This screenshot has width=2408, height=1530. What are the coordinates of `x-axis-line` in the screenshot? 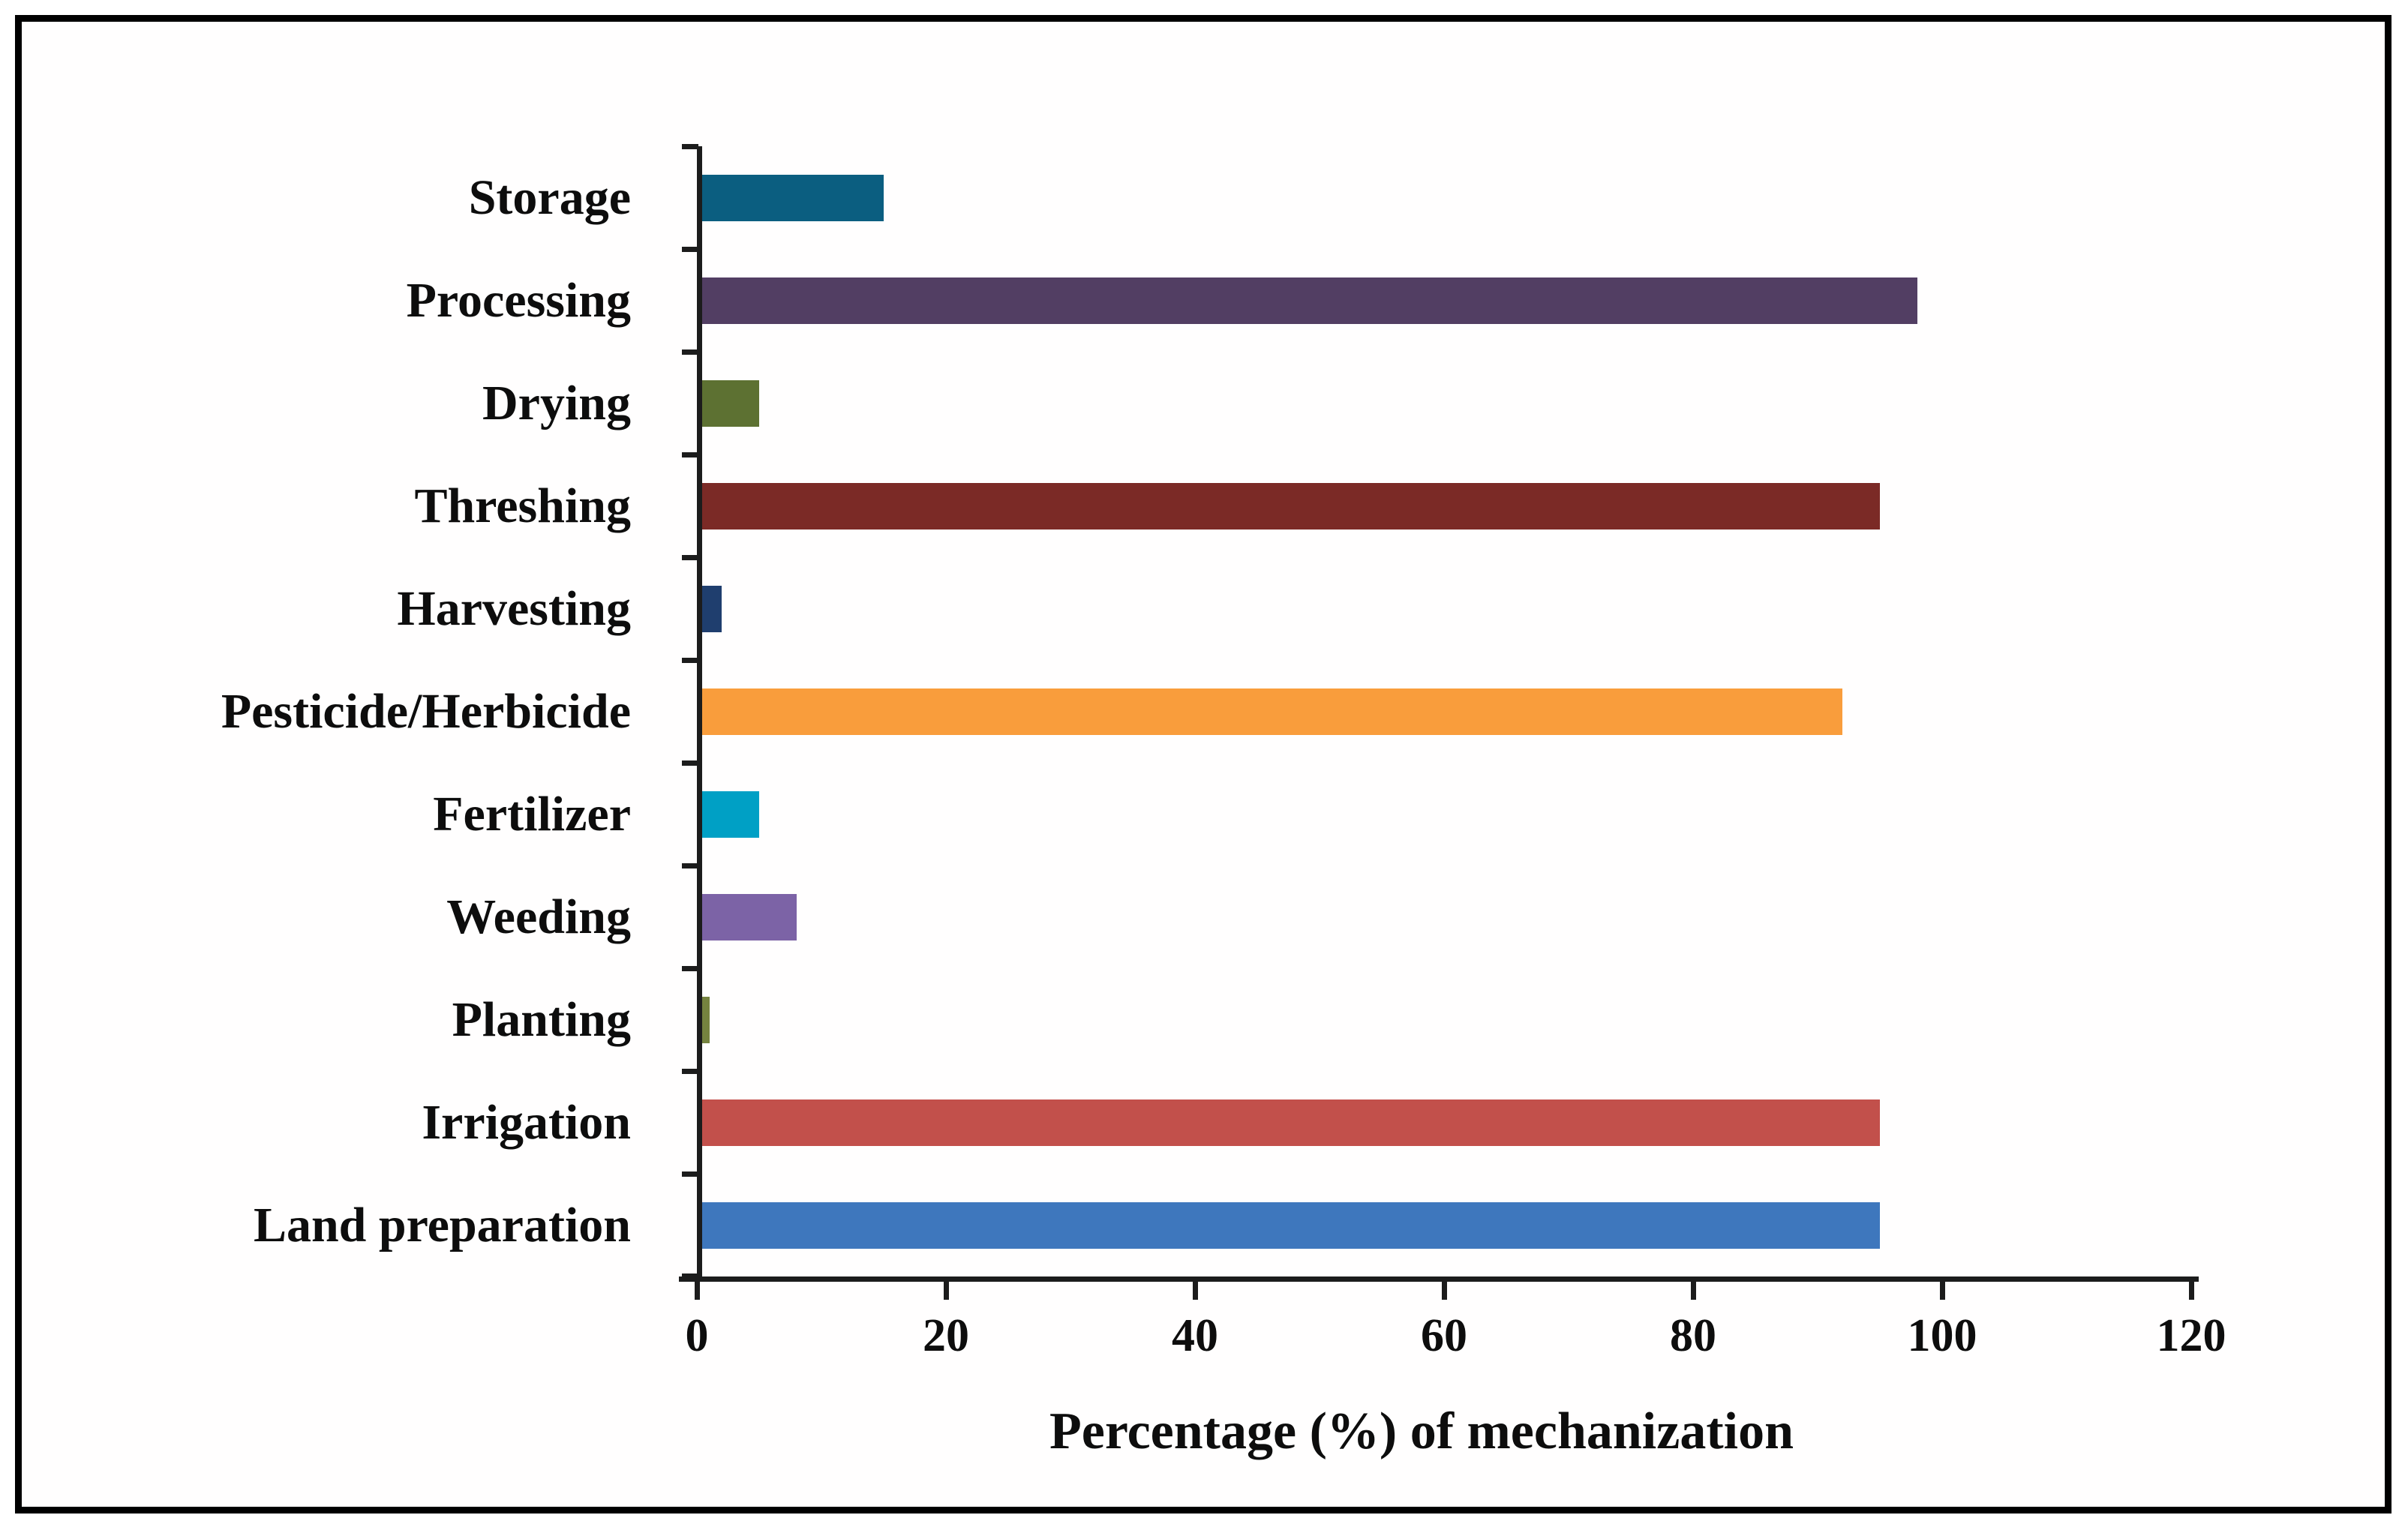 It's located at (1439, 1279).